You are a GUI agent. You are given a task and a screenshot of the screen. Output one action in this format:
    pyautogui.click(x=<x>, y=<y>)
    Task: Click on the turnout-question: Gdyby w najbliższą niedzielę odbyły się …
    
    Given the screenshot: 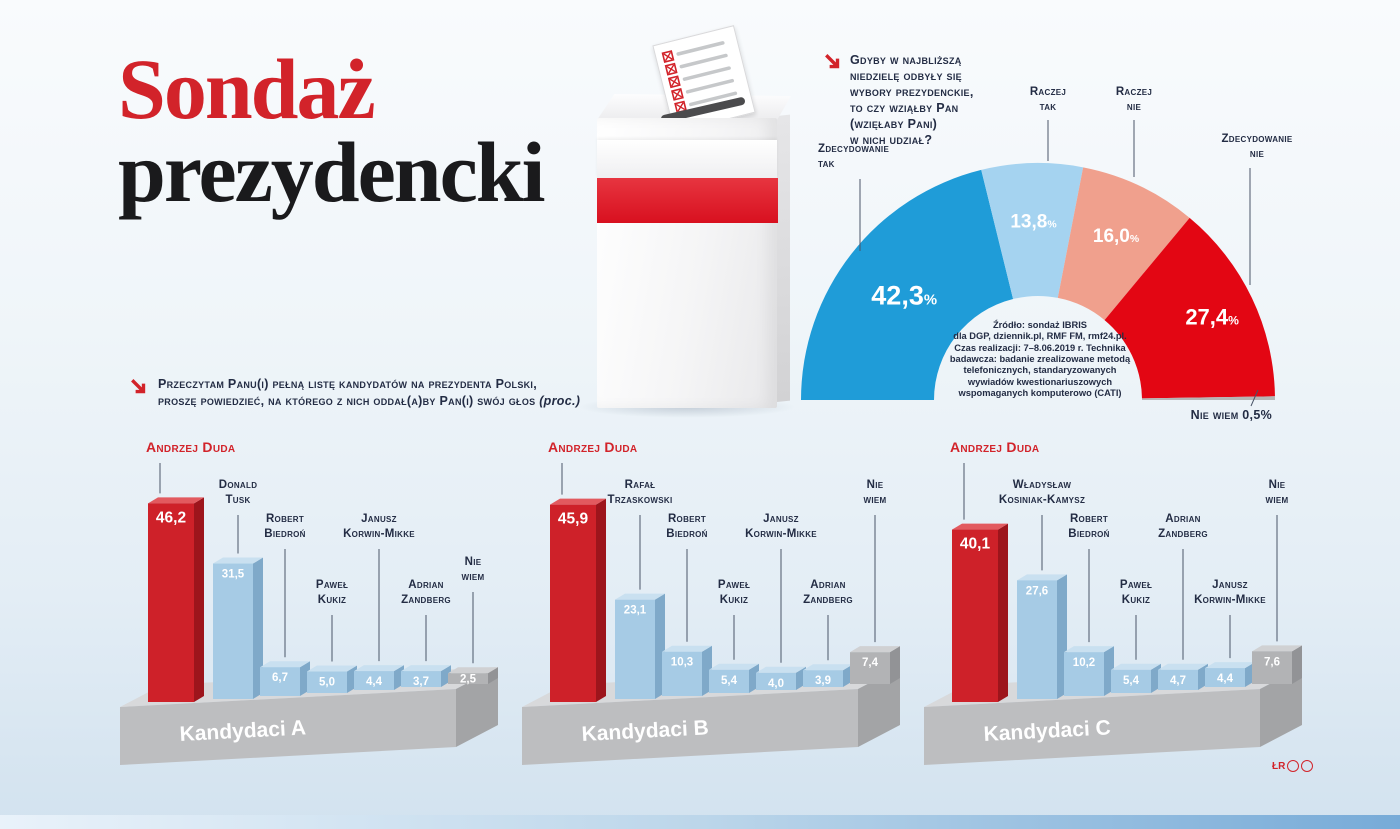 What is the action you would take?
    pyautogui.click(x=947, y=100)
    